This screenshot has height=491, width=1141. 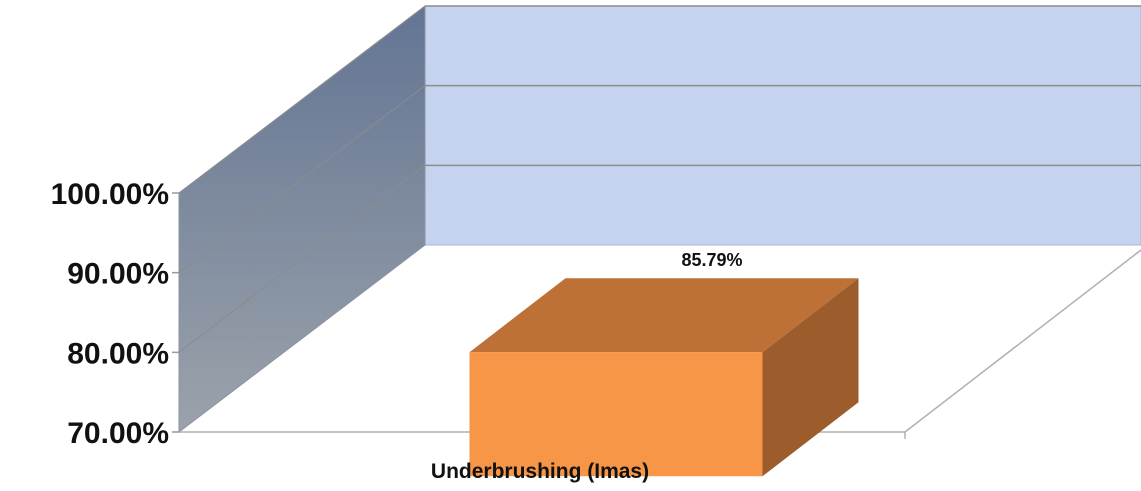 What do you see at coordinates (115, 314) in the screenshot?
I see `y-axis: 70.00% 80.00% 90.00% 100.00%` at bounding box center [115, 314].